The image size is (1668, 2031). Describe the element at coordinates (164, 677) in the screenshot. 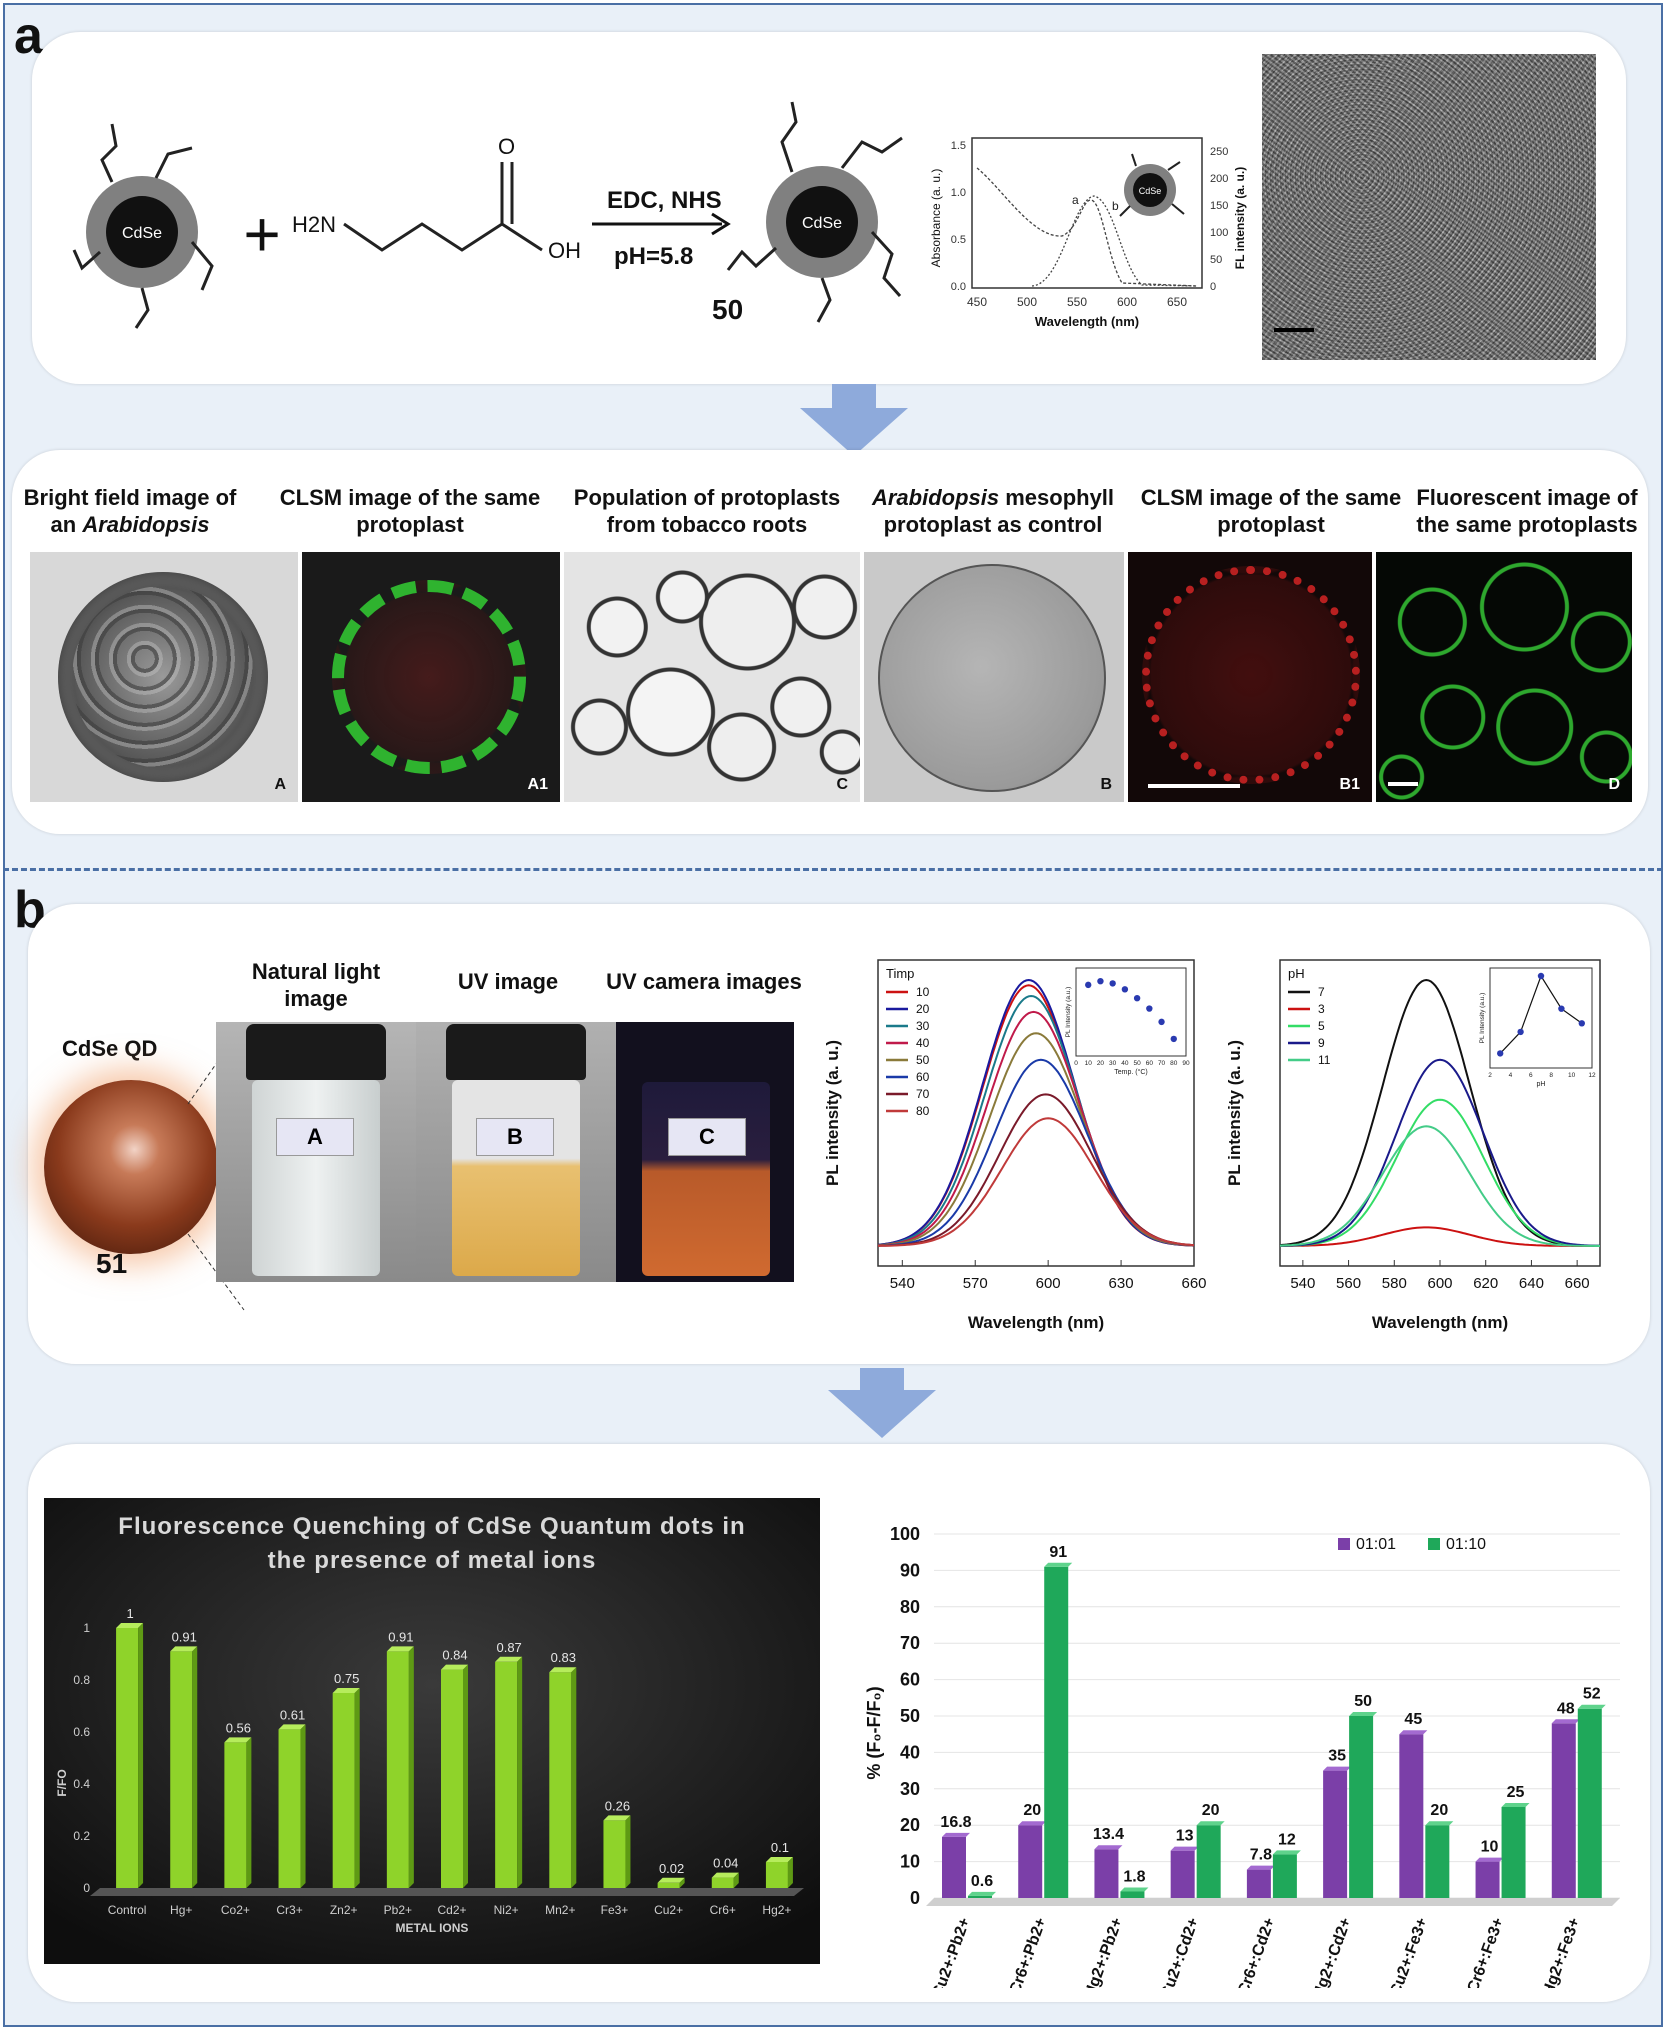

I see `micrograph-A: A` at that location.